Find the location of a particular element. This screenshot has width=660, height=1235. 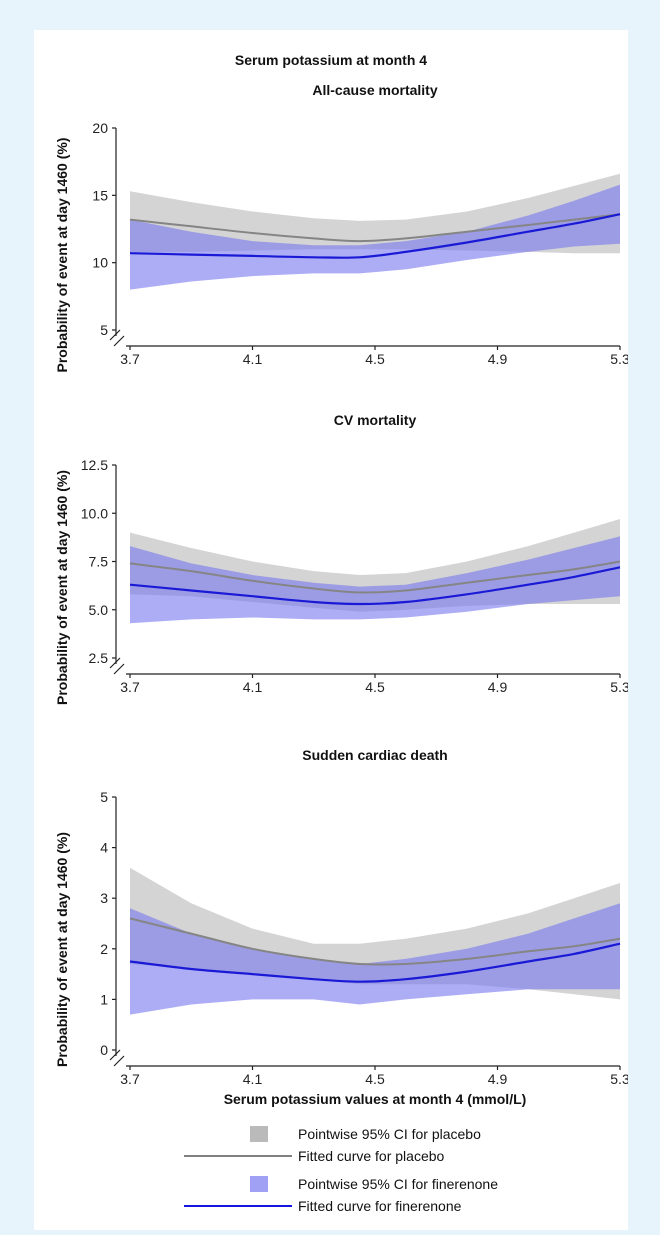

y-tick-label: 10.0 is located at coordinates (94, 513).